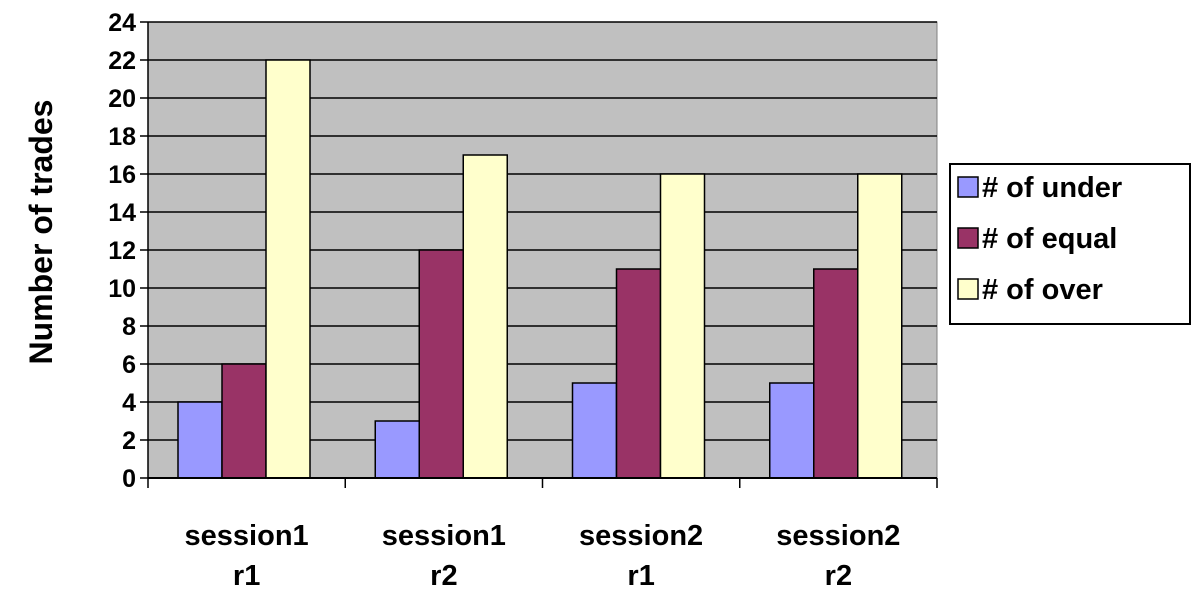 Image resolution: width=1193 pixels, height=603 pixels. Describe the element at coordinates (129, 365) in the screenshot. I see `y-tick-label: 6` at that location.